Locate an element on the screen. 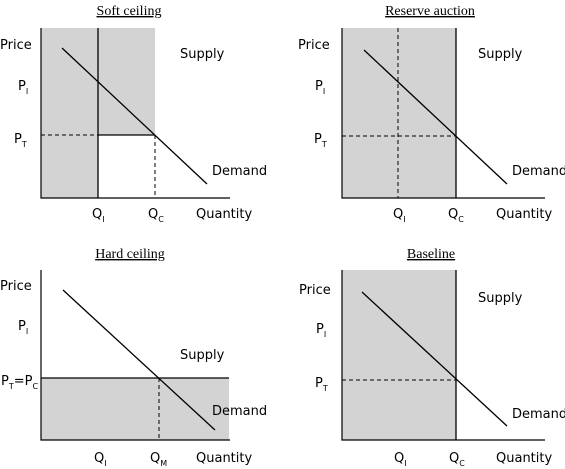 This screenshot has width=565, height=469. quantity-label-qm: QM is located at coordinates (158, 459).